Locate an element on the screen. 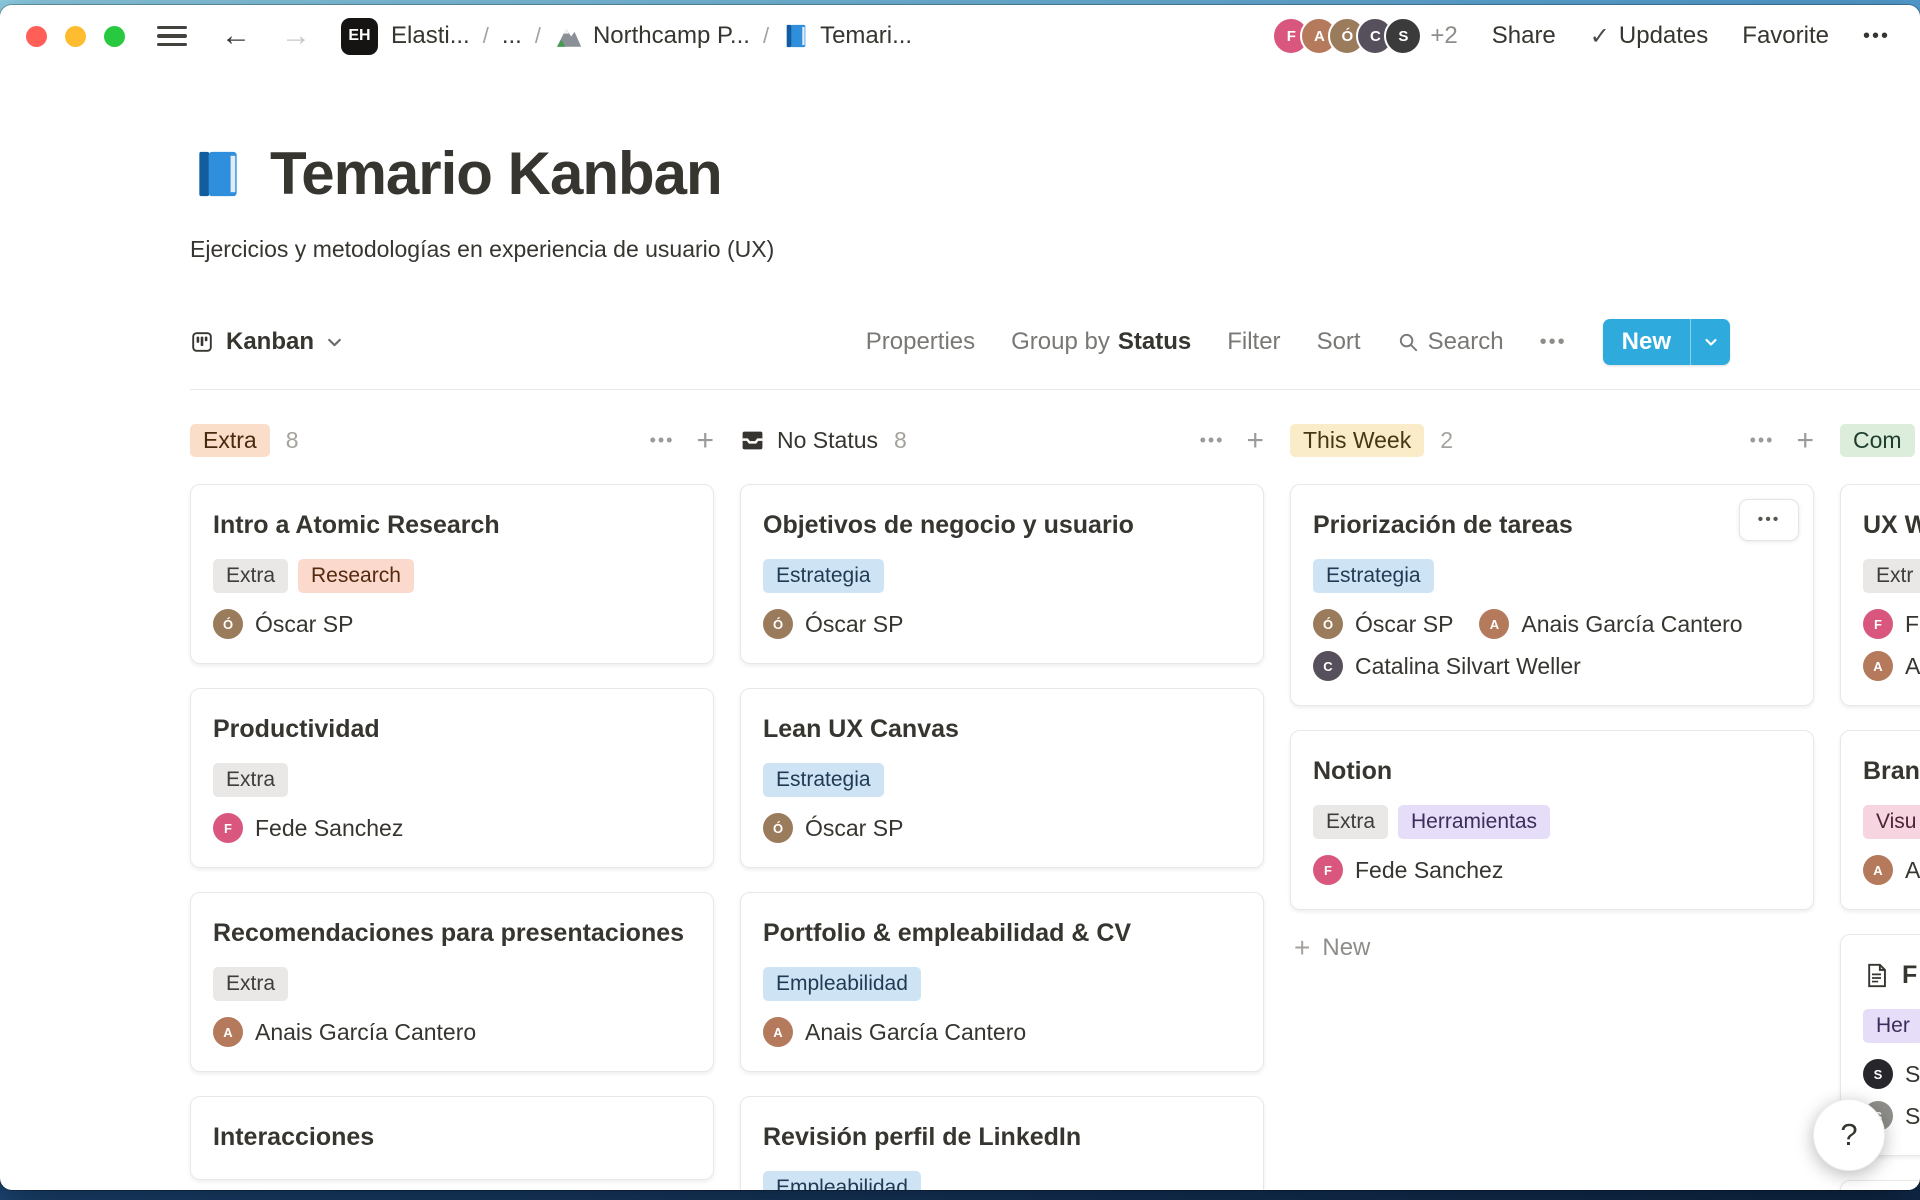  assignee-name: Catalina Silvart Weller is located at coordinates (1468, 665).